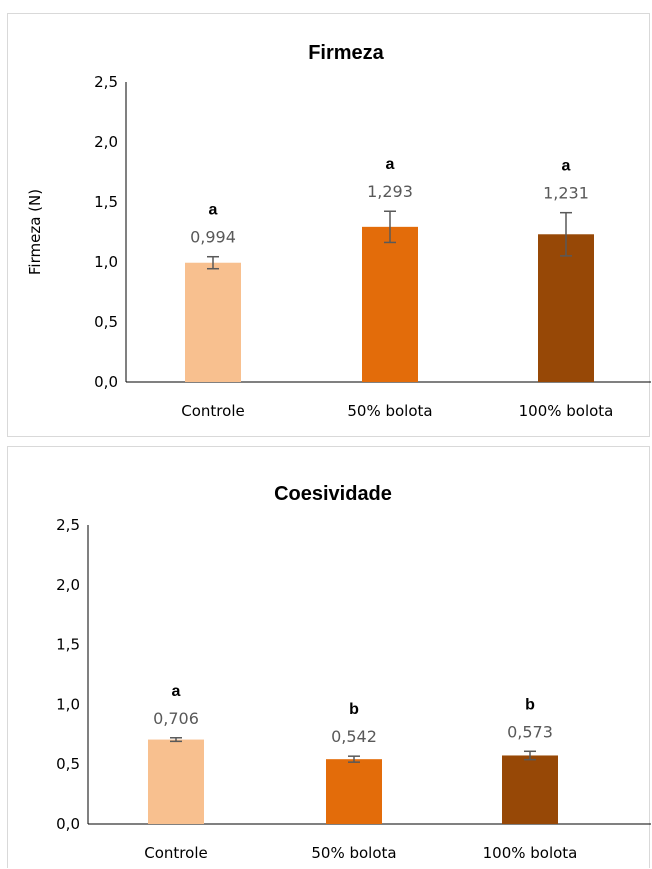 This screenshot has height=869, width=652. Describe the element at coordinates (566, 193) in the screenshot. I see `data-label: 1,231` at that location.